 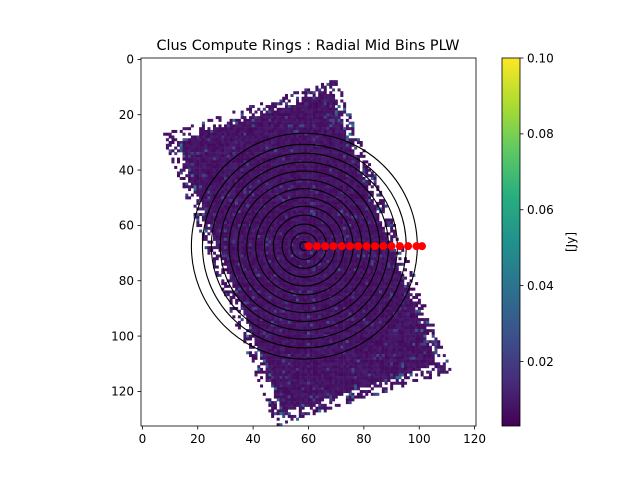 I want to click on colorbar-tick-label: 0.06, so click(x=540, y=210).